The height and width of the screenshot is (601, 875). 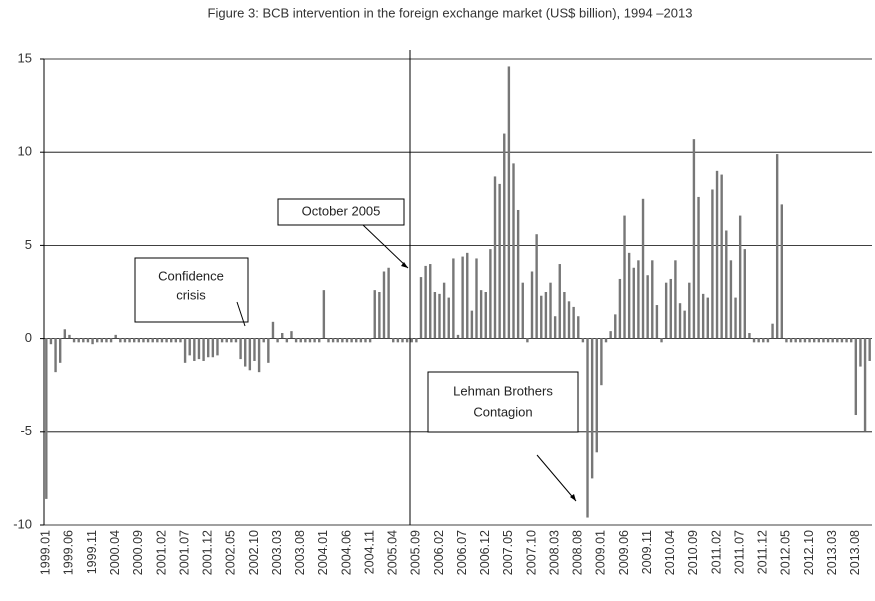 I want to click on y-tick-label: 15, so click(x=25, y=57).